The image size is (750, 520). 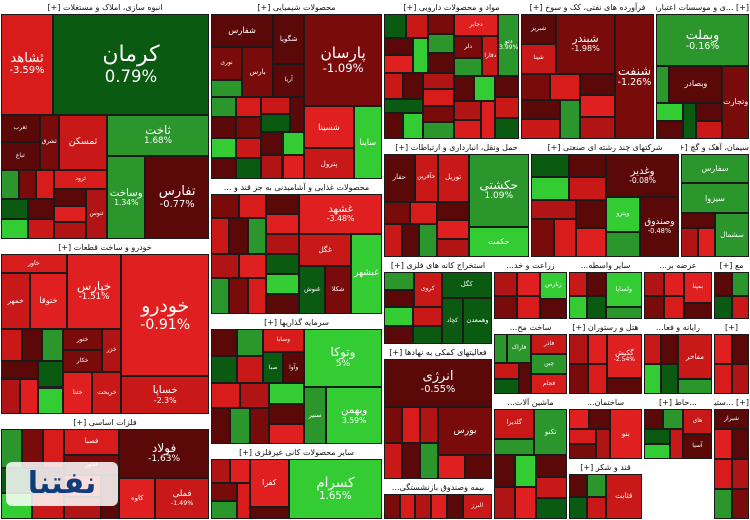 What do you see at coordinates (329, 163) in the screenshot?
I see `stock-tile: پترول` at bounding box center [329, 163].